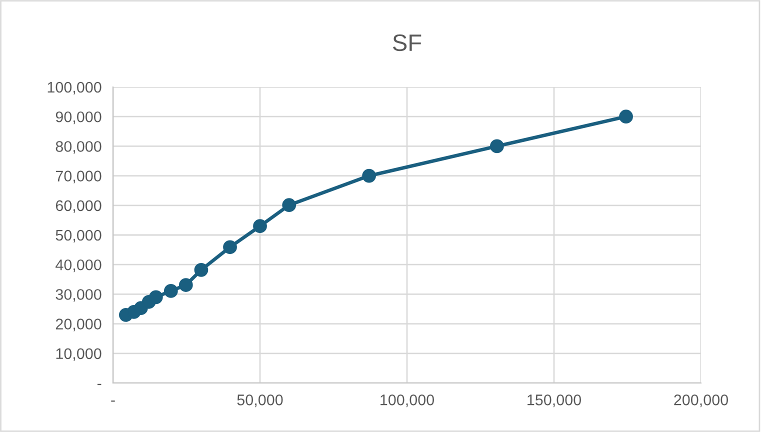 Image resolution: width=761 pixels, height=432 pixels. I want to click on x-tick-label: -, so click(113, 401).